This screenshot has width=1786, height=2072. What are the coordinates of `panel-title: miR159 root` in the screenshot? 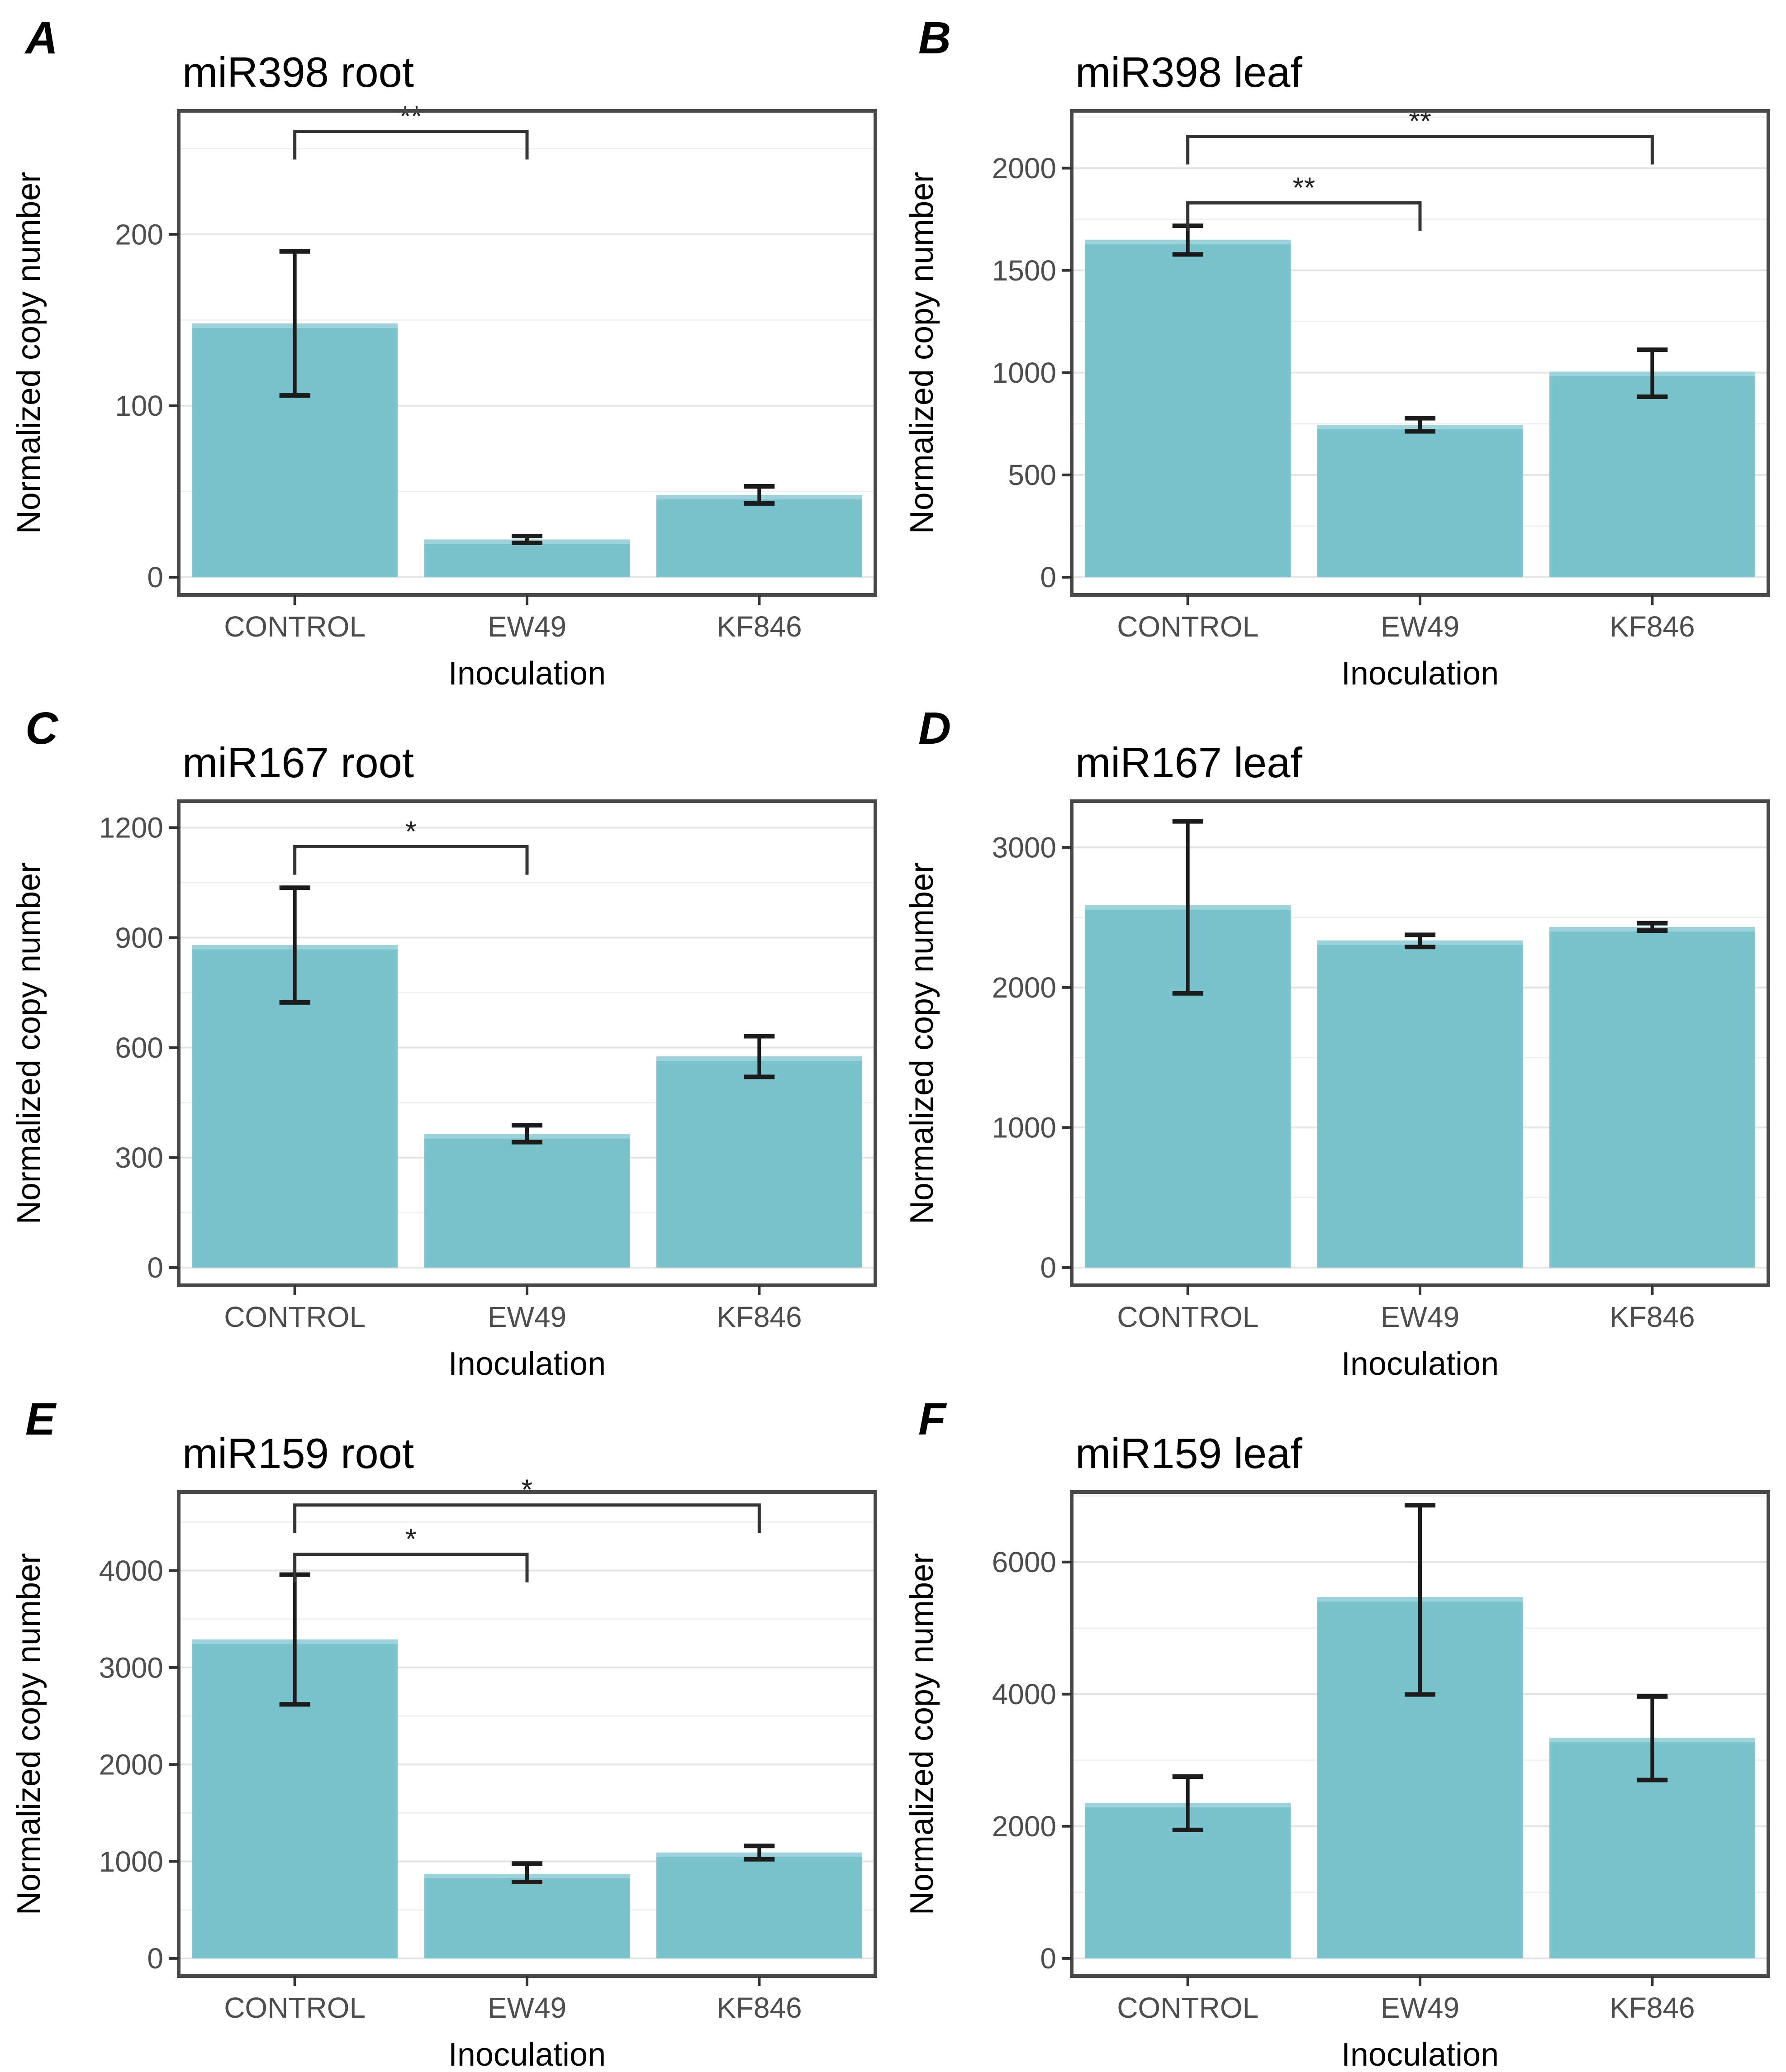 It's located at (298, 1453).